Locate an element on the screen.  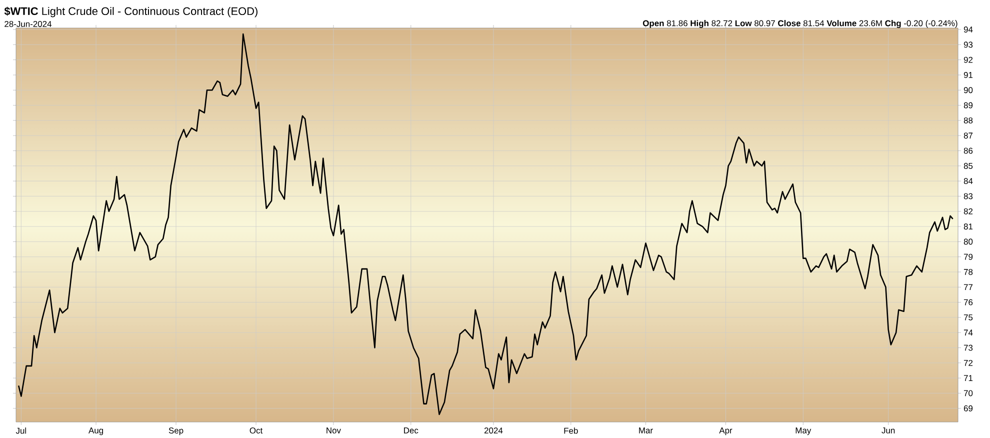
x-tick-label: Apr is located at coordinates (725, 432).